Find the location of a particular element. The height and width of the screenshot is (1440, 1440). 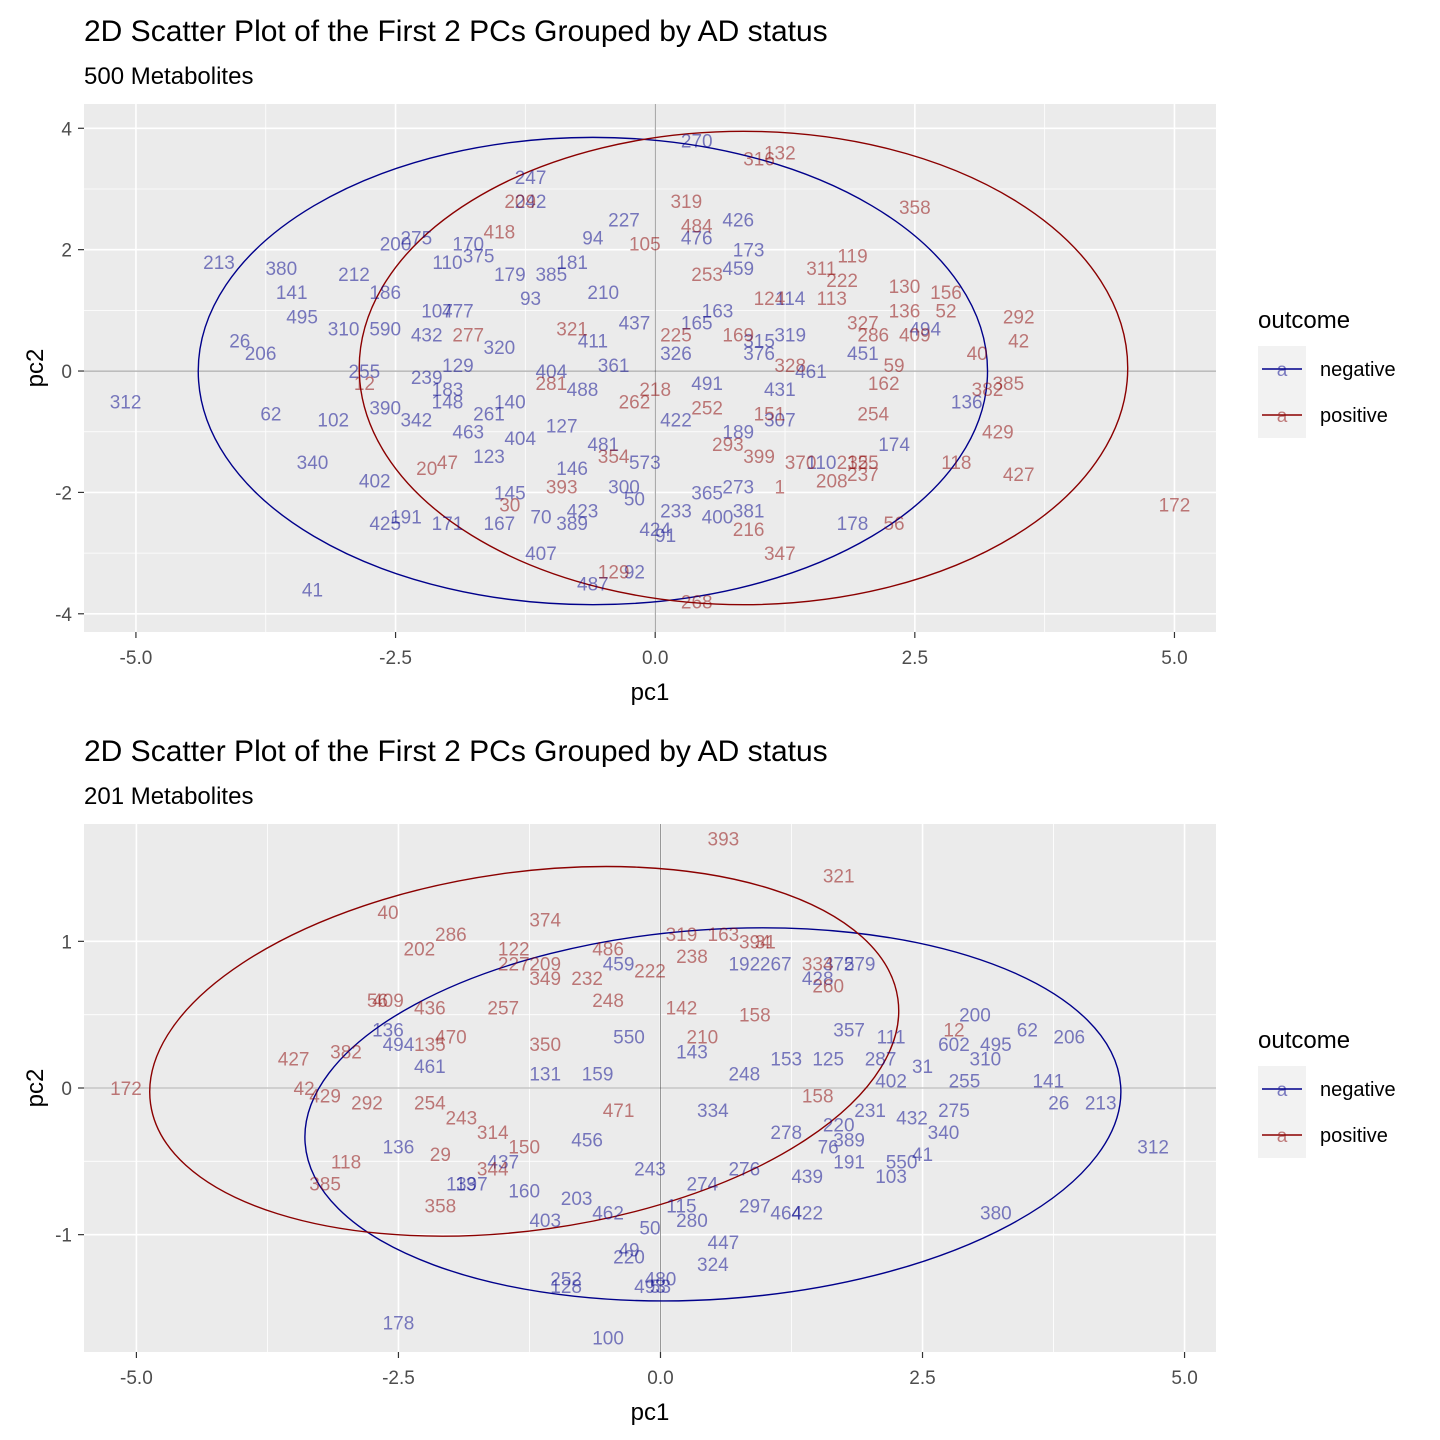

point-label-negative: 255 is located at coordinates (365, 372).